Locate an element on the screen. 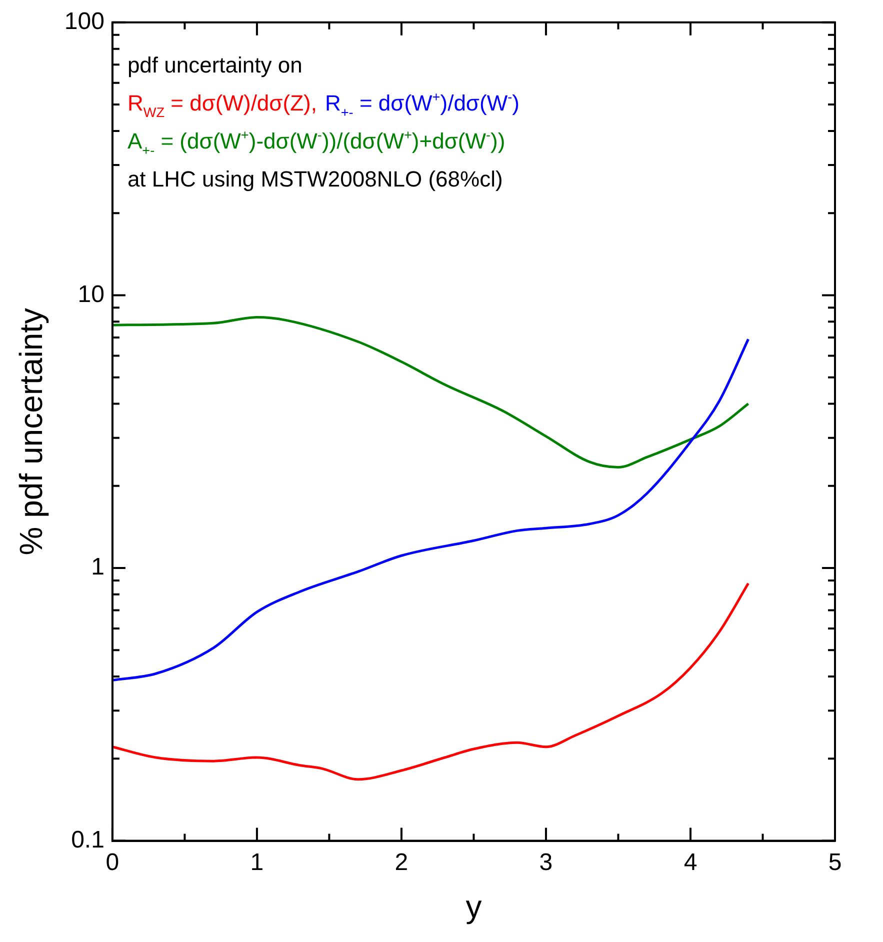 Image resolution: width=883 pixels, height=942 pixels. x-tick-label: 1 is located at coordinates (257, 862).